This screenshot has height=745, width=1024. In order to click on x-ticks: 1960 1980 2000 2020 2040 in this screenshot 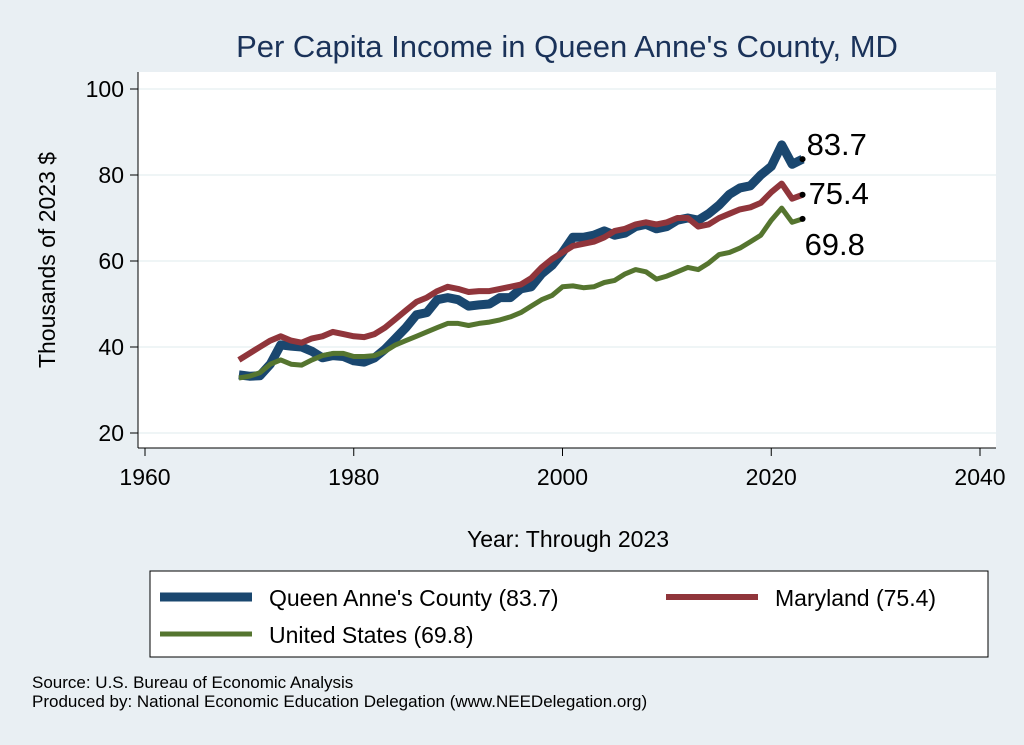, I will do `click(562, 469)`.